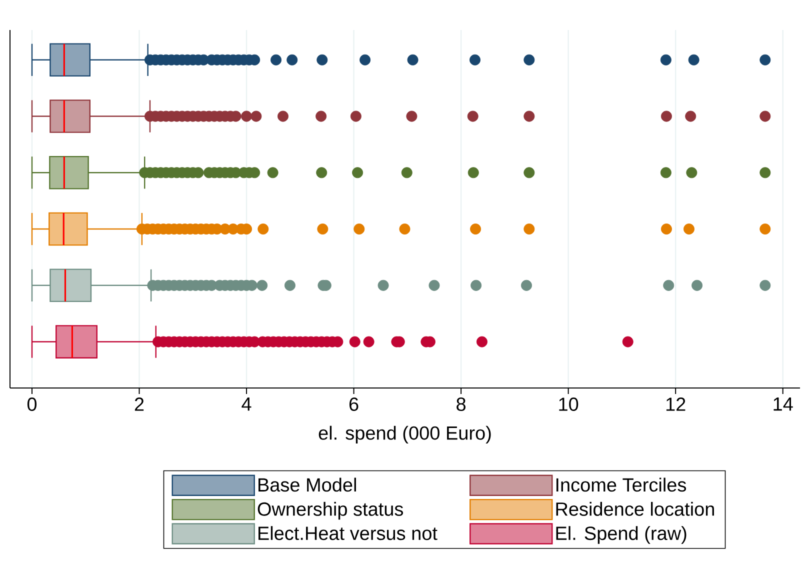 The image size is (803, 574). Describe the element at coordinates (635, 509) in the screenshot. I see `legend-label: Residence location` at that location.